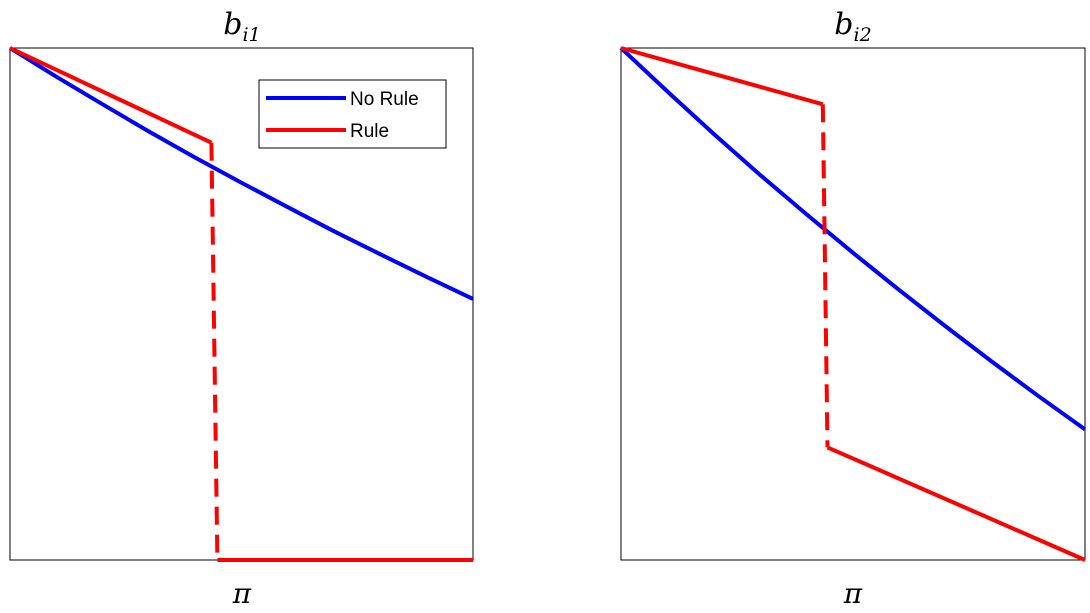  I want to click on panel-left-title: bi1, so click(241, 26).